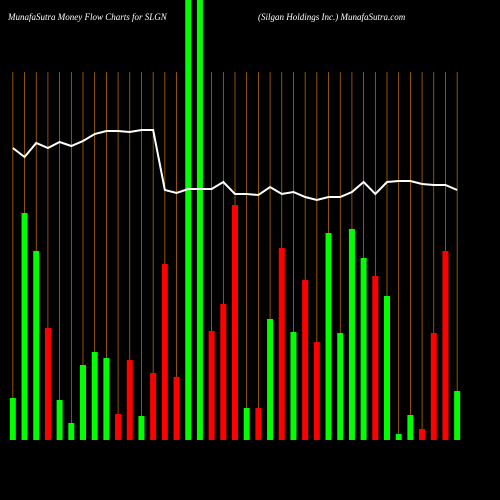 The width and height of the screenshot is (500, 500). I want to click on chart-subtitle: (Silgan Holdings Inc.) MunafaSutra.com, so click(332, 17).